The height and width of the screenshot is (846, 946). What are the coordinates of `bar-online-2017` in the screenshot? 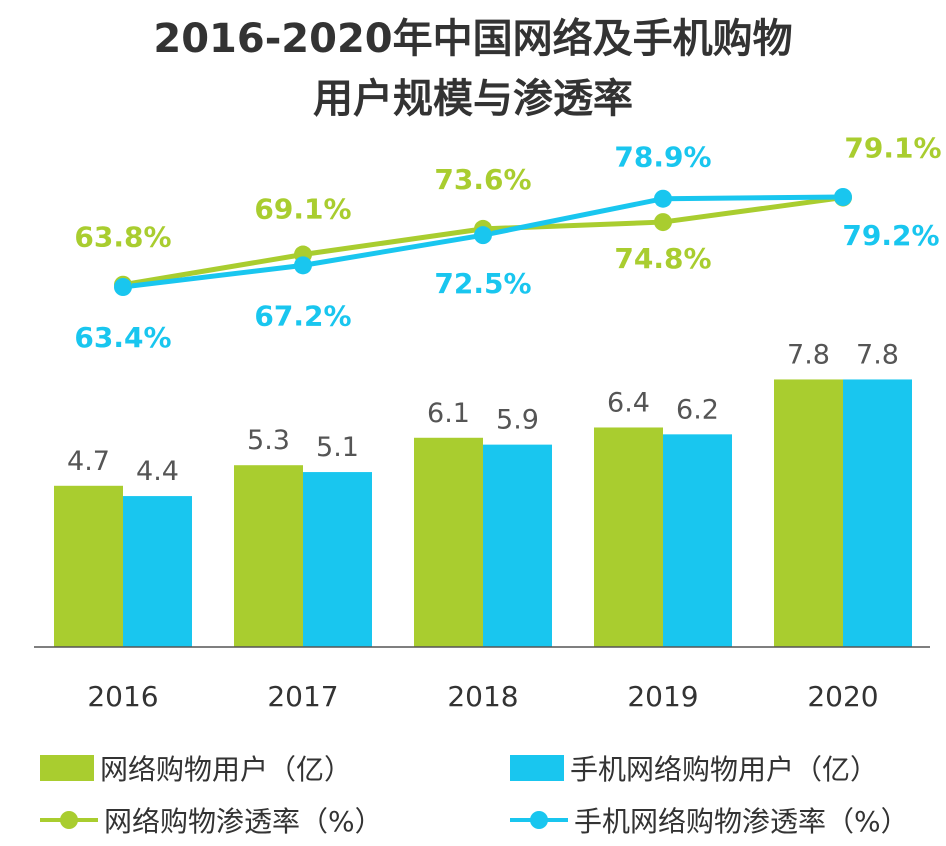 It's located at (268, 556).